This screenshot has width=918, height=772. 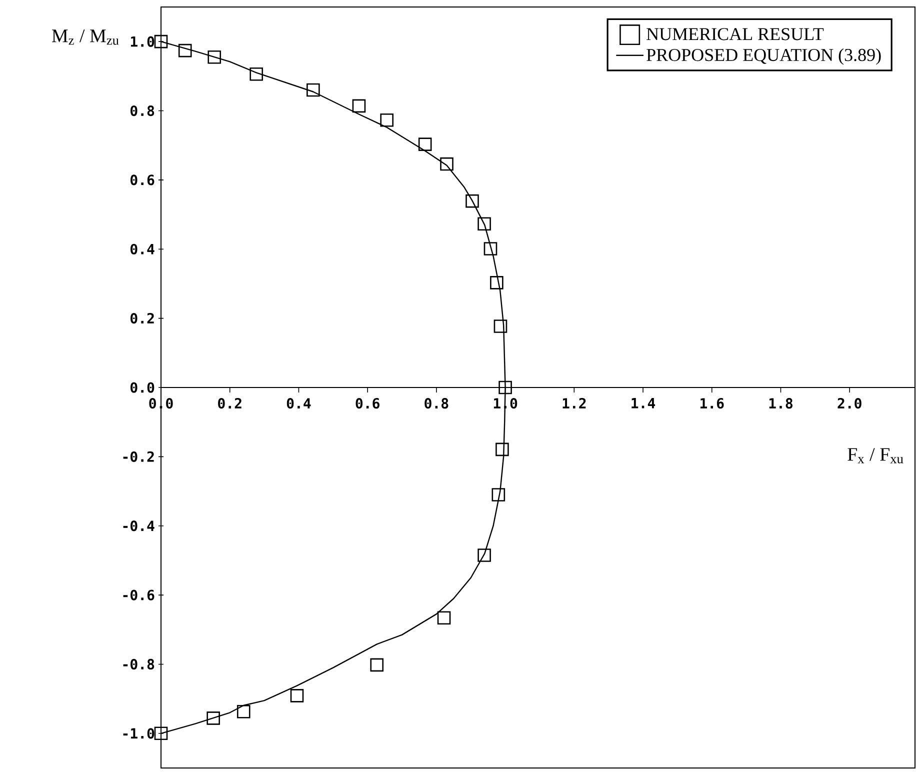 What do you see at coordinates (644, 403) in the screenshot?
I see `x-tick-label: 1.4` at bounding box center [644, 403].